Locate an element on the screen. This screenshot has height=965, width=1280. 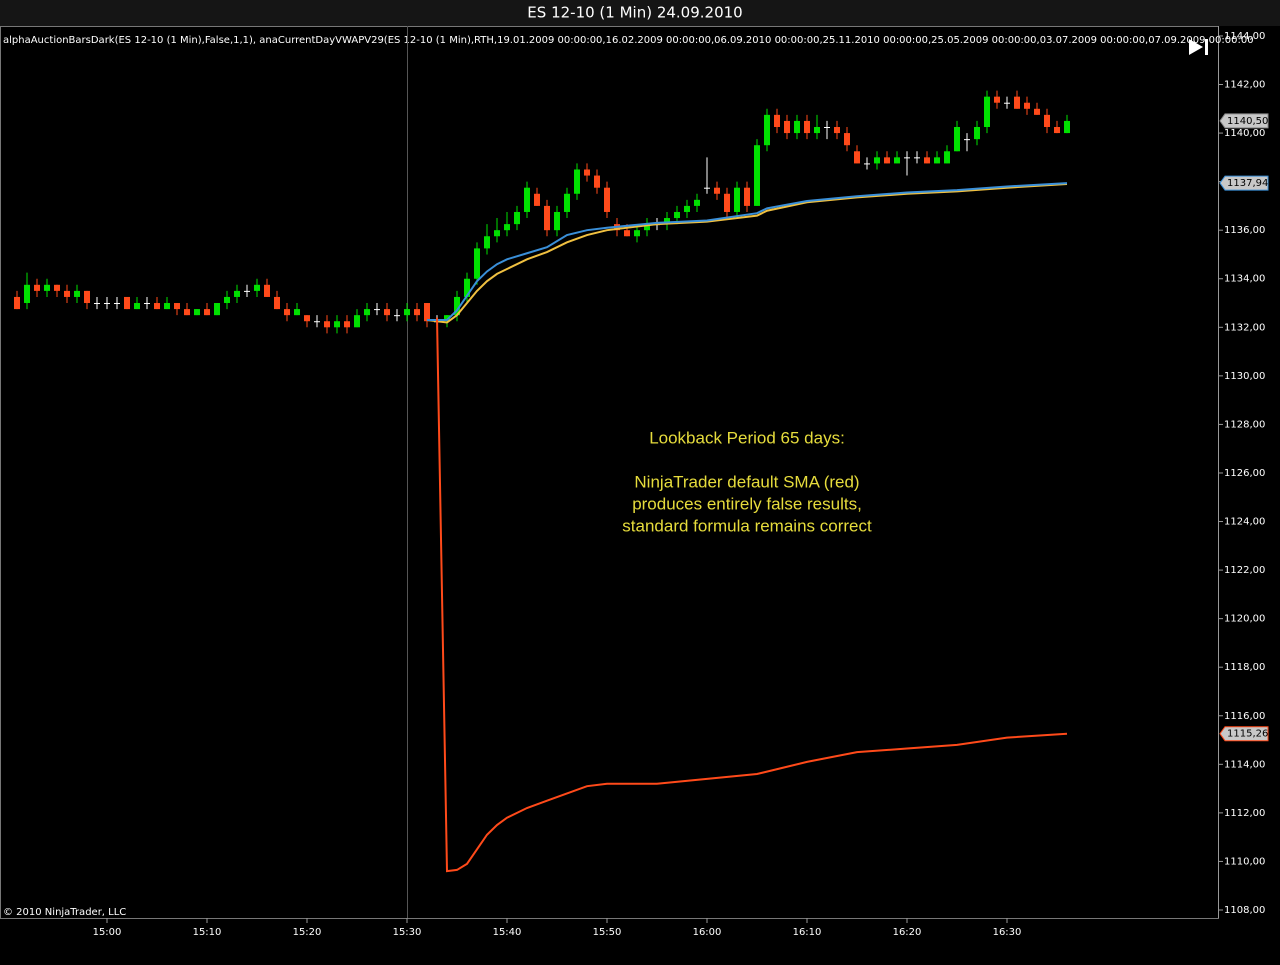
x-tick-label: 15:20 is located at coordinates (307, 932).